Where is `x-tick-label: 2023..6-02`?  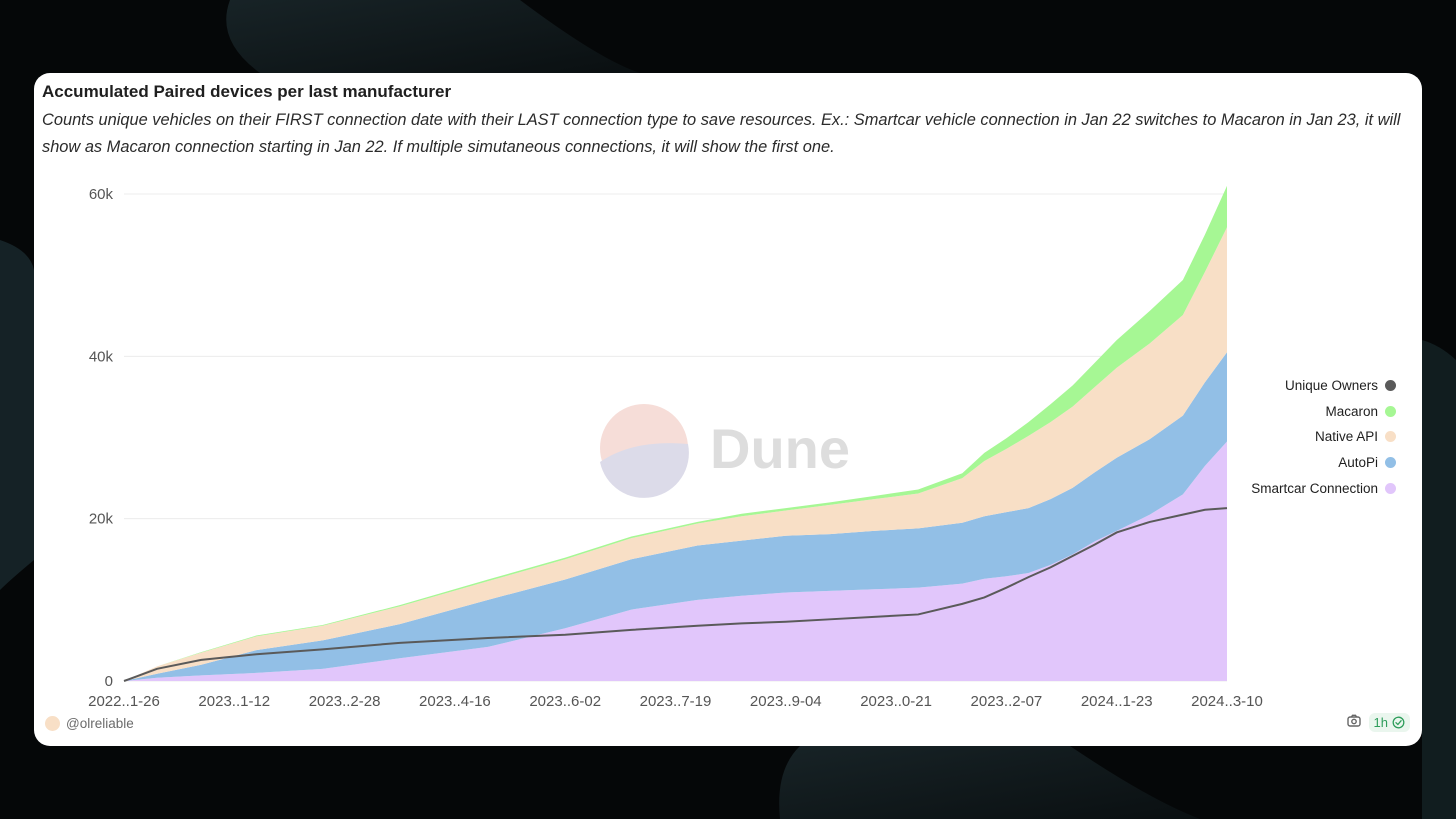
x-tick-label: 2023..6-02 is located at coordinates (565, 701).